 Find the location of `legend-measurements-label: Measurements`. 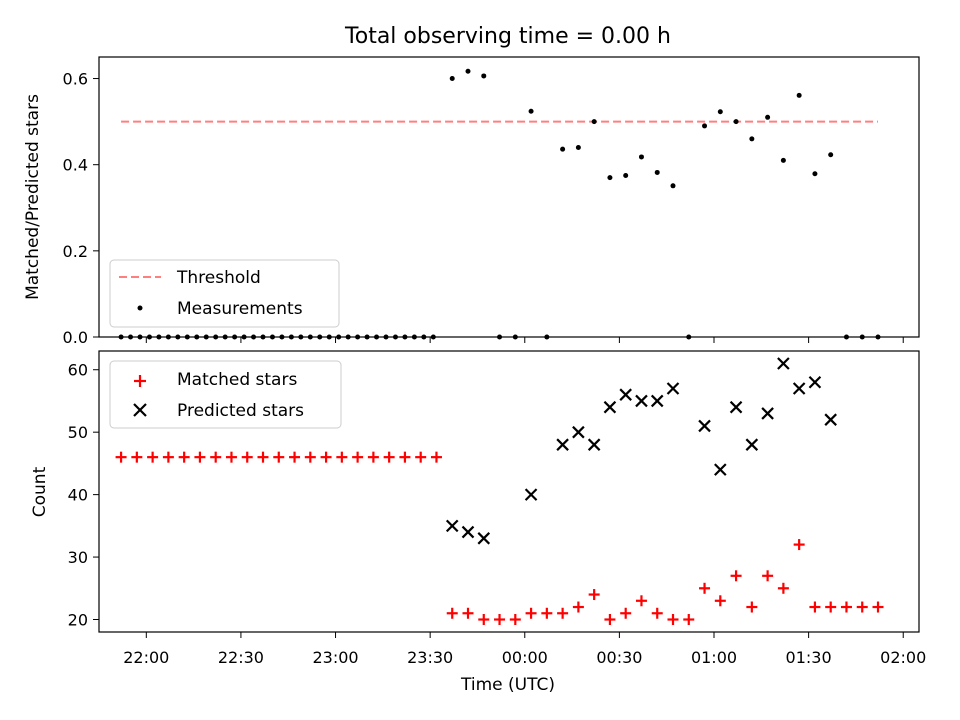

legend-measurements-label: Measurements is located at coordinates (240, 309).